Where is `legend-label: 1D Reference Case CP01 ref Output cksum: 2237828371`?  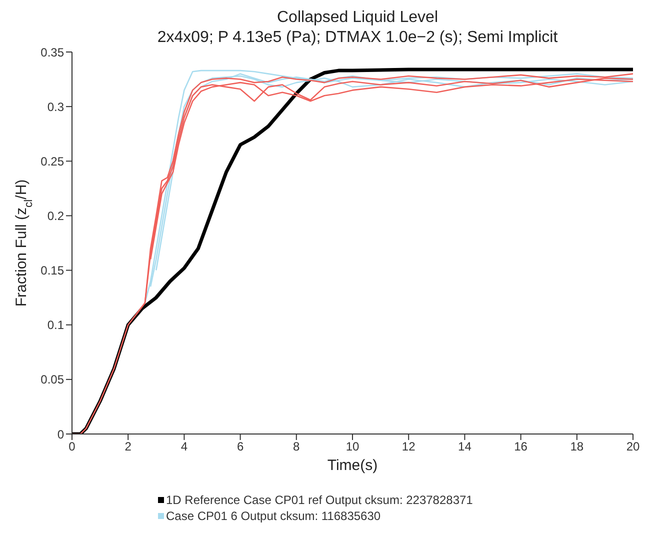
legend-label: 1D Reference Case CP01 ref Output cksum: 2237828371 is located at coordinates (319, 500).